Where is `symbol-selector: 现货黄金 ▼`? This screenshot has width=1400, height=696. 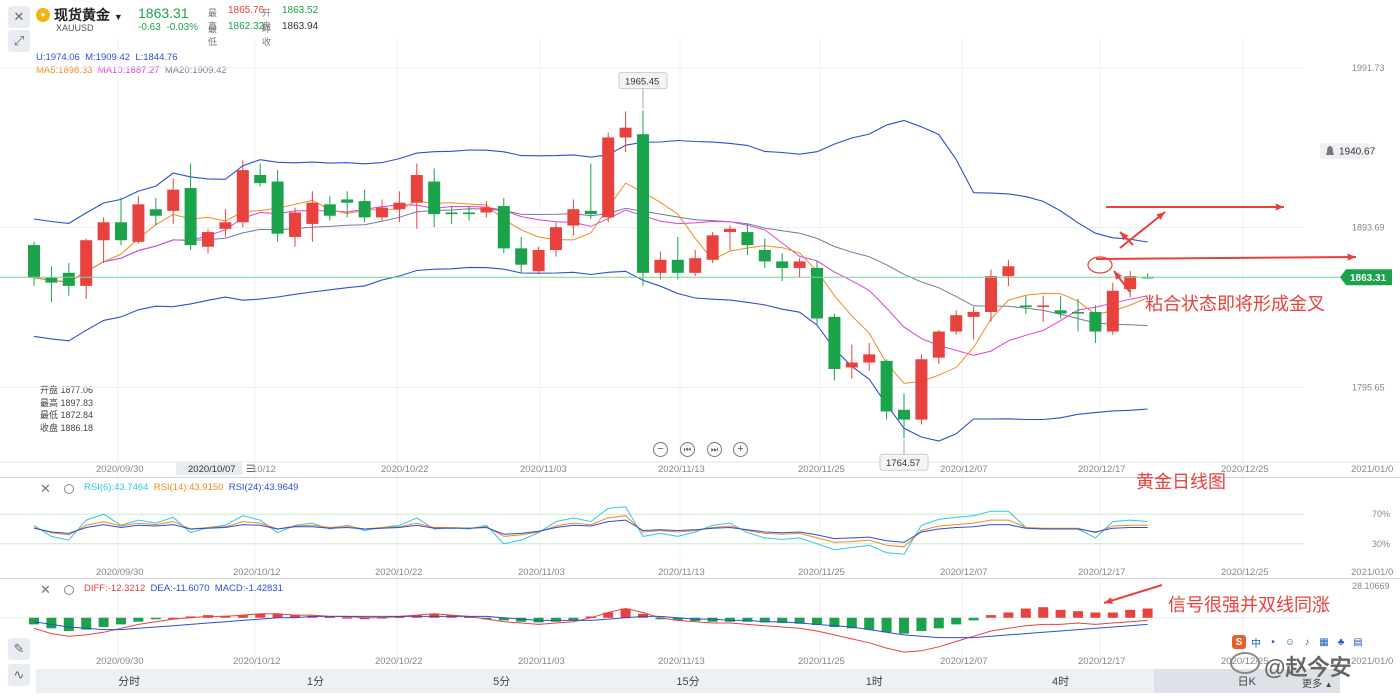 symbol-selector: 现货黄金 ▼ is located at coordinates (88, 15).